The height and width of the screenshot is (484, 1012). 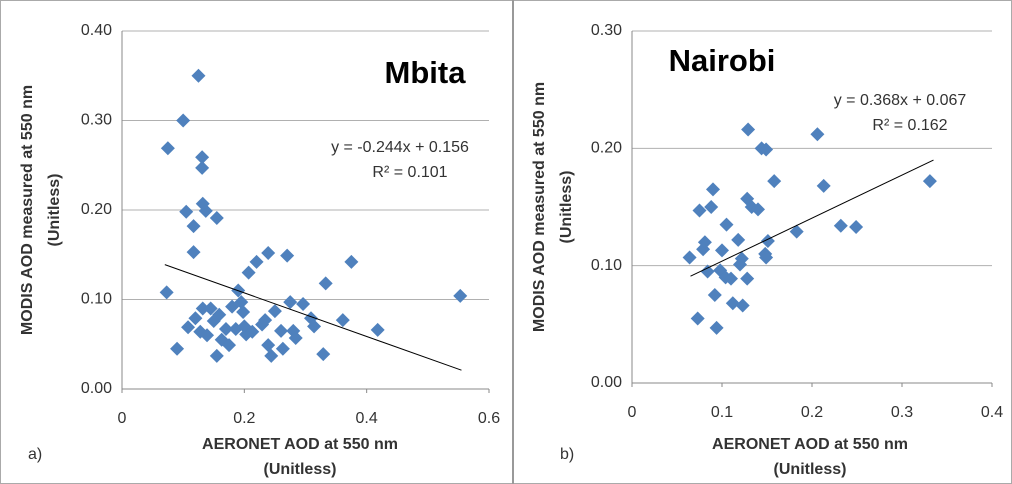 What do you see at coordinates (400, 147) in the screenshot?
I see `annotation: y = -0.244x + 0.156` at bounding box center [400, 147].